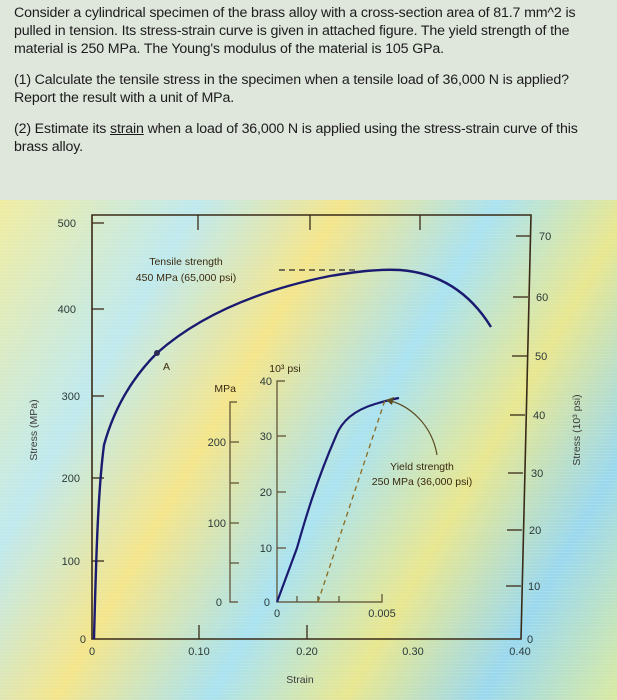 Image resolution: width=617 pixels, height=700 pixels. Describe the element at coordinates (422, 467) in the screenshot. I see `yield-strength-label: Yield strength` at that location.